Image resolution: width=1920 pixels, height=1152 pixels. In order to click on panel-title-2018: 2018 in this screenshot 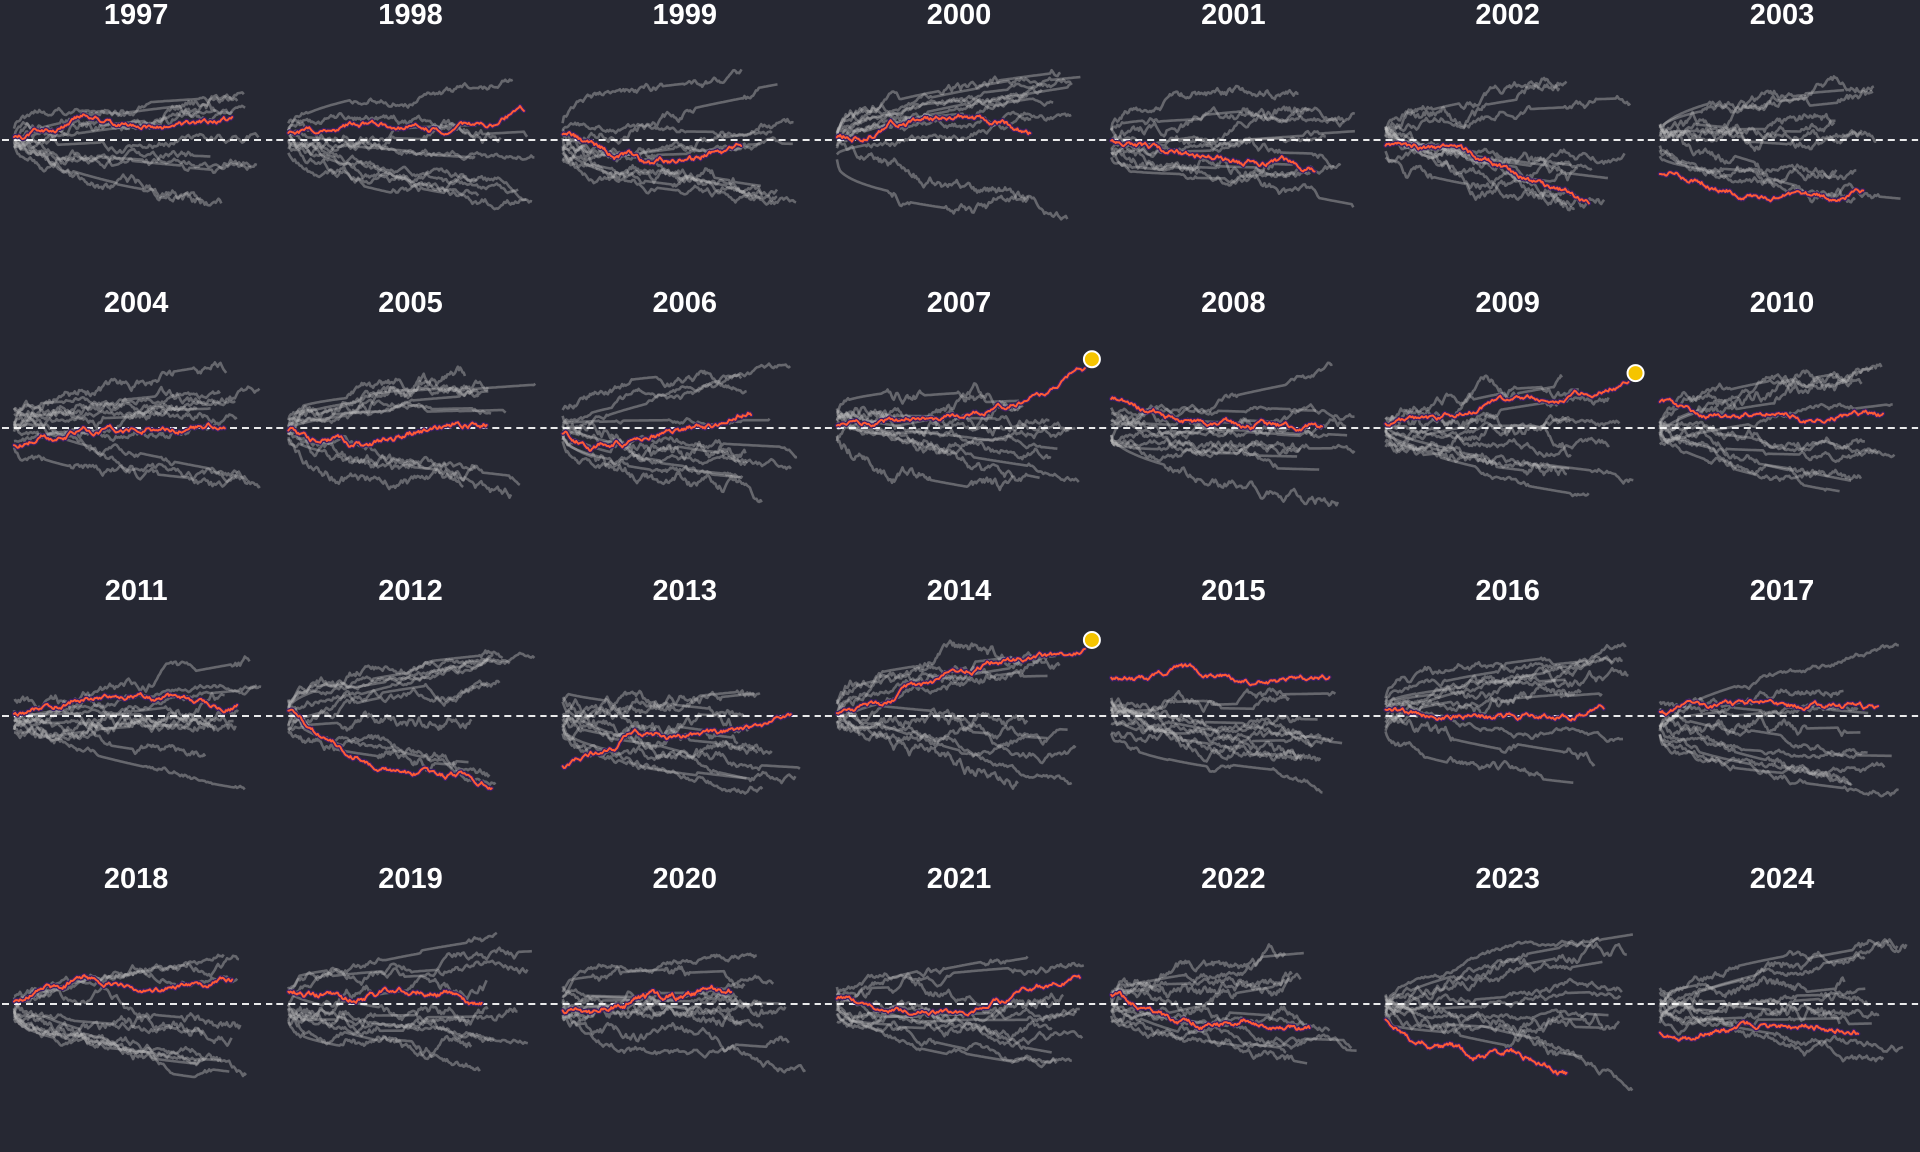, I will do `click(136, 879)`.